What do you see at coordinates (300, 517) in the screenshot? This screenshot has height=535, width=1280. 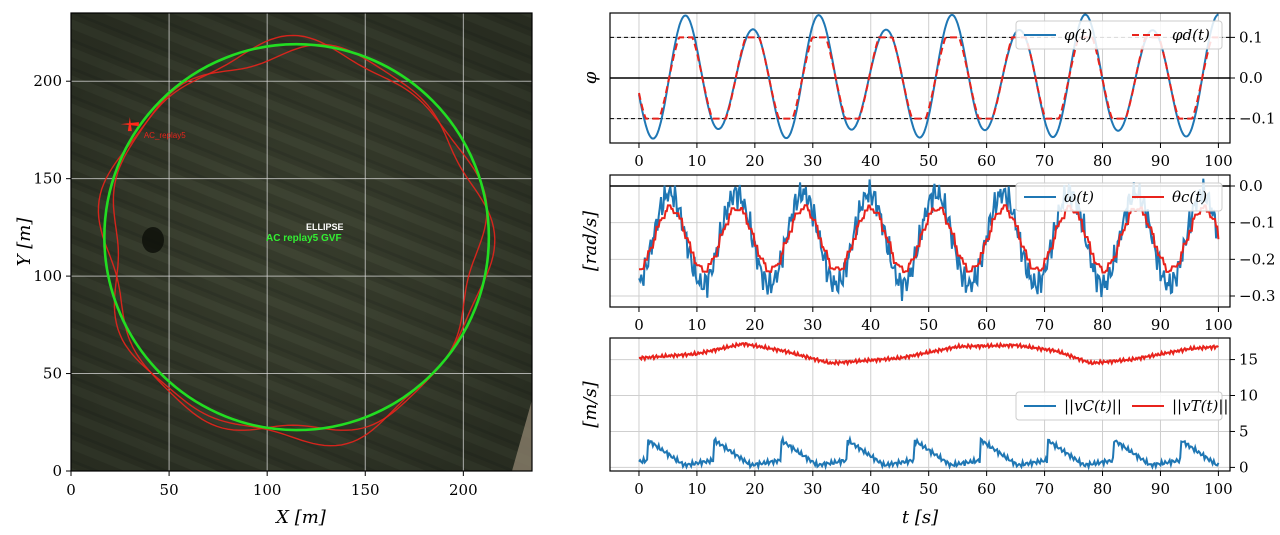 I see `map-x-axis-label: X [m]` at bounding box center [300, 517].